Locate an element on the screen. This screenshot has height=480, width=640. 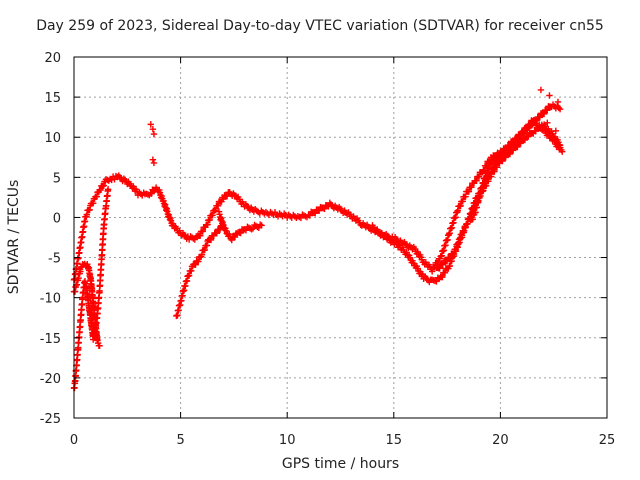
y-tick-label: 5 is located at coordinates (57, 178).